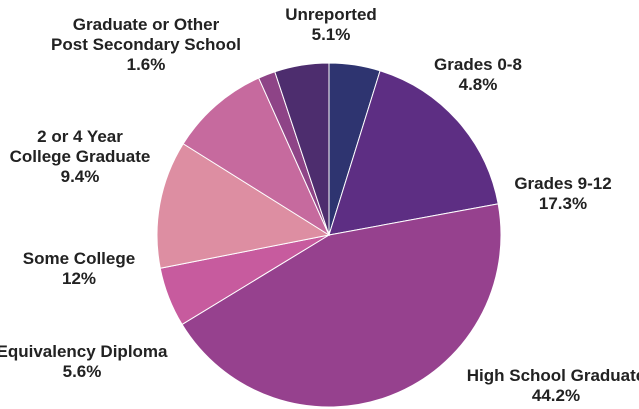 The image size is (639, 409). I want to click on slice-label-5: Some College 12%, so click(79, 268).